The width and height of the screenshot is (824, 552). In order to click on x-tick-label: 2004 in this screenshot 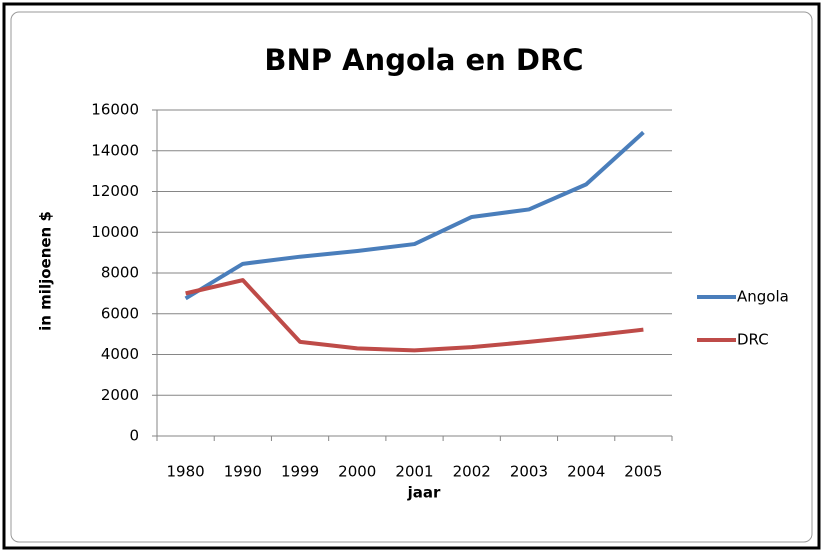, I will do `click(586, 472)`.